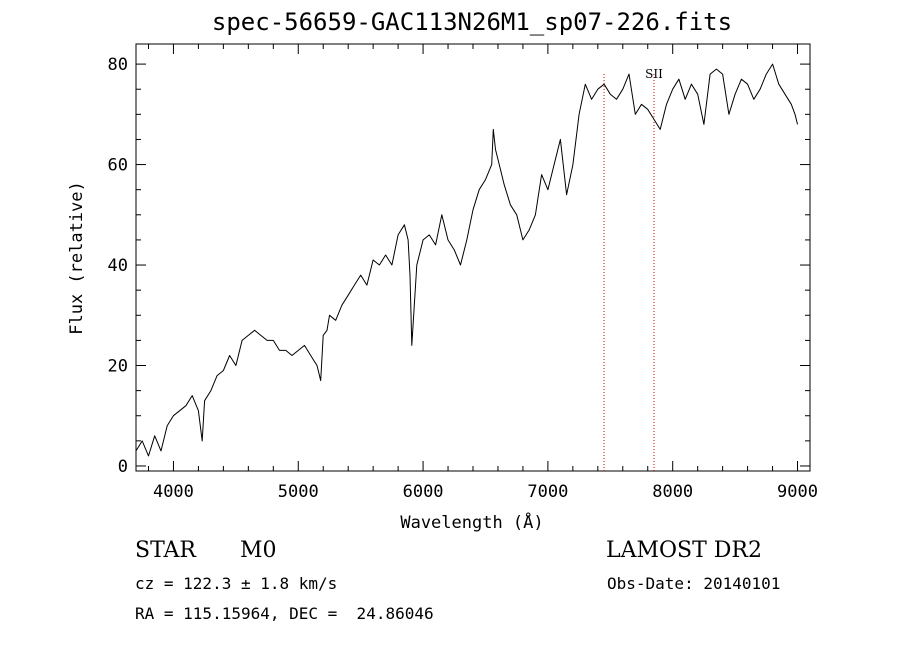  Describe the element at coordinates (654, 74) in the screenshot. I see `marker-label: SII` at that location.